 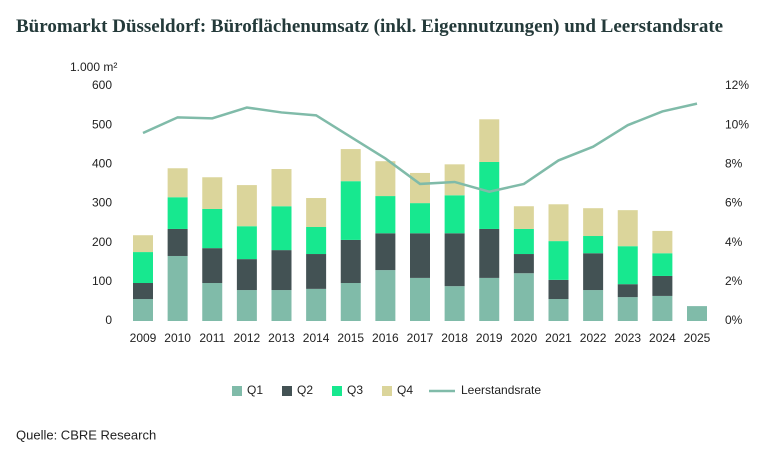 I want to click on x-tick-label: 2023, so click(x=627, y=338).